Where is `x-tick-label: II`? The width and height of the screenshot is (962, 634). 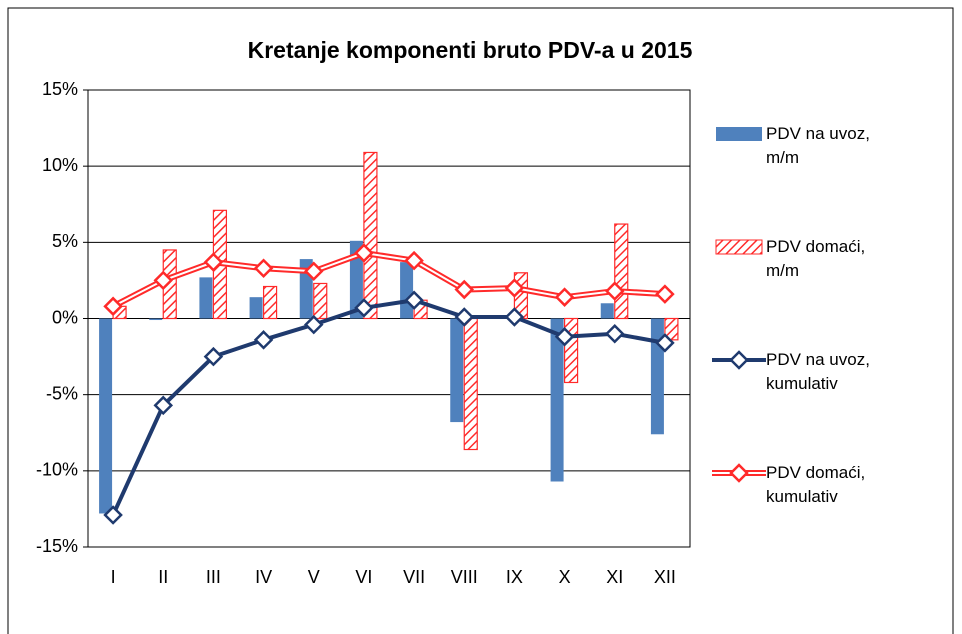
x-tick-label: II is located at coordinates (163, 577).